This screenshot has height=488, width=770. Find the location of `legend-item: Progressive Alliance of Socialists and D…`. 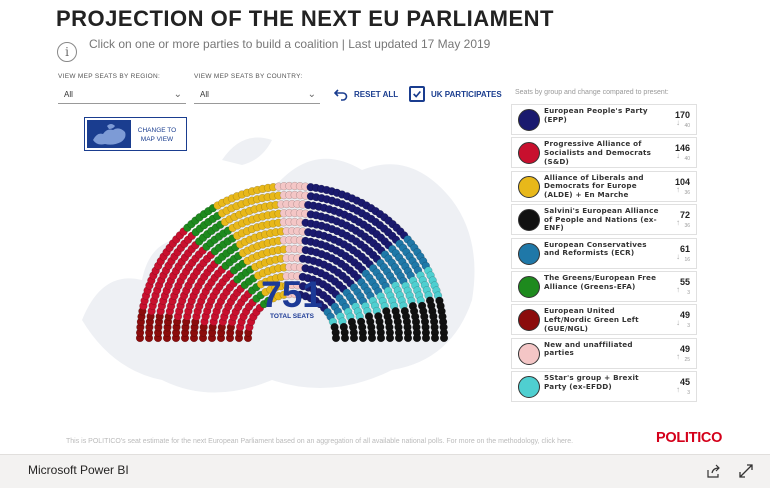

legend-item: Progressive Alliance of Socialists and D… is located at coordinates (604, 153).